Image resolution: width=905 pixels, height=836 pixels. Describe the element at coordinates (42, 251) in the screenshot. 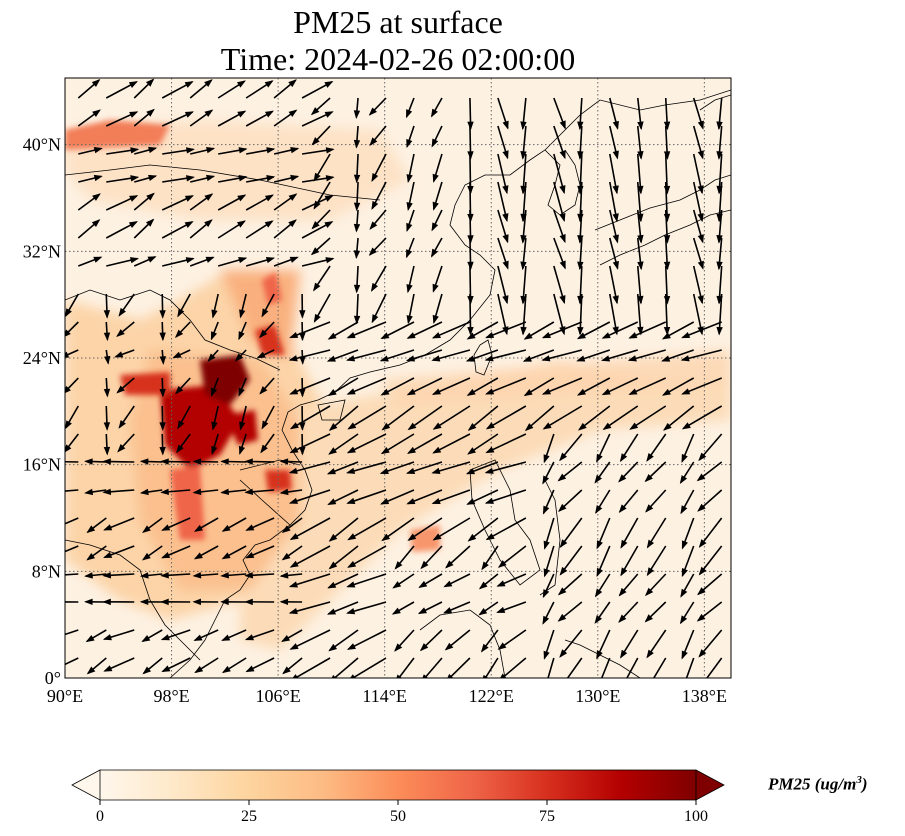

I see `lat-tick-label: 32°N` at that location.